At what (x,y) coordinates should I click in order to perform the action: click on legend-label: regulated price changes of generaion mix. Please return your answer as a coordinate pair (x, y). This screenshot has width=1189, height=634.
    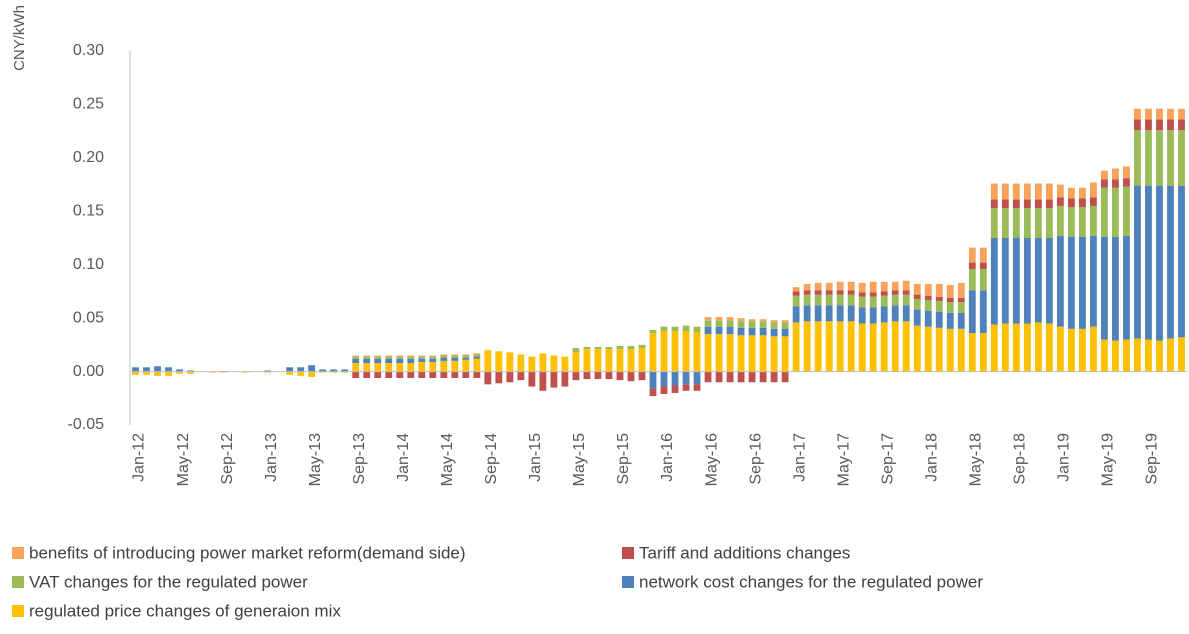
    Looking at the image, I should click on (185, 610).